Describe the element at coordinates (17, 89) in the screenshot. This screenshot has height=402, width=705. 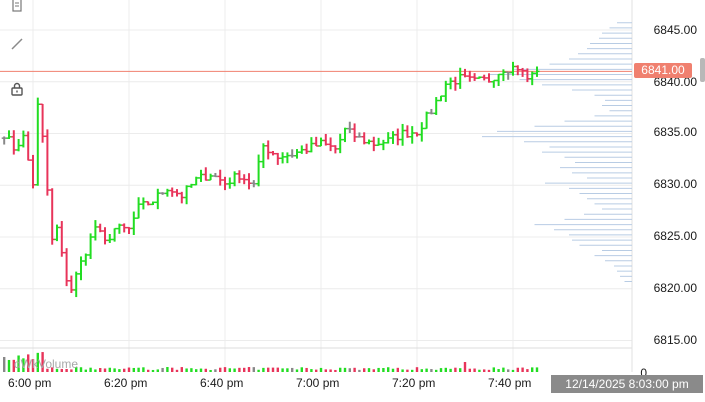
I see `lock-icon` at that location.